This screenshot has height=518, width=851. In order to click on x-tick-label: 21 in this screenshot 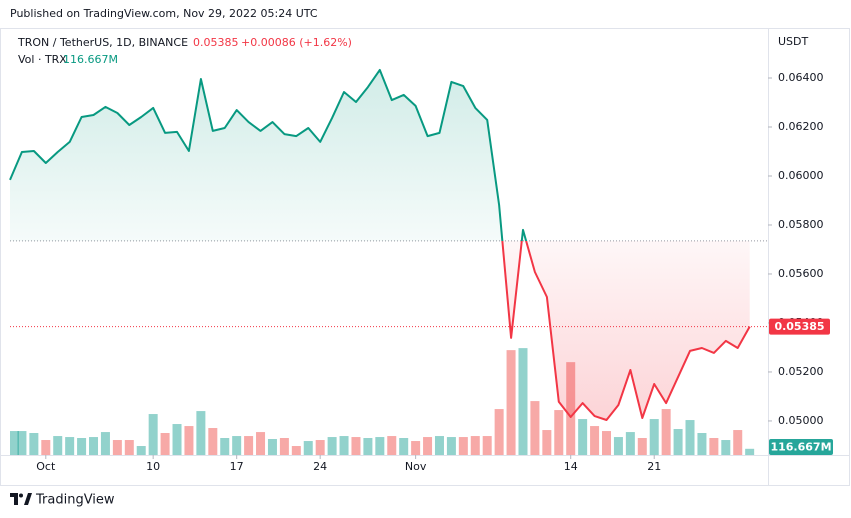, I will do `click(654, 466)`.